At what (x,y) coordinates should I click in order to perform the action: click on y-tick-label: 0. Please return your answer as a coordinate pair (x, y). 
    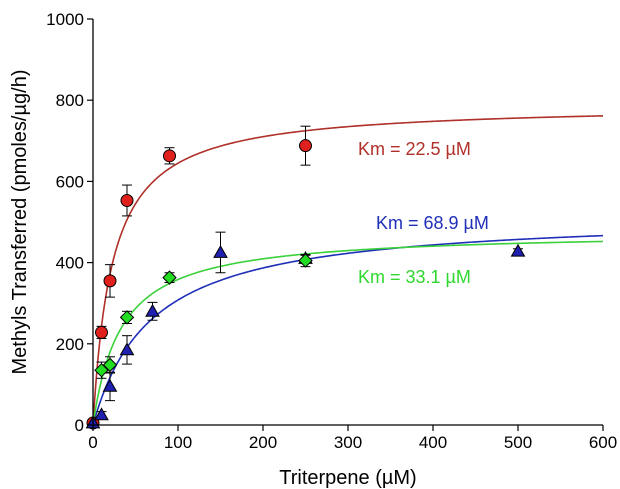
    Looking at the image, I should click on (79, 425).